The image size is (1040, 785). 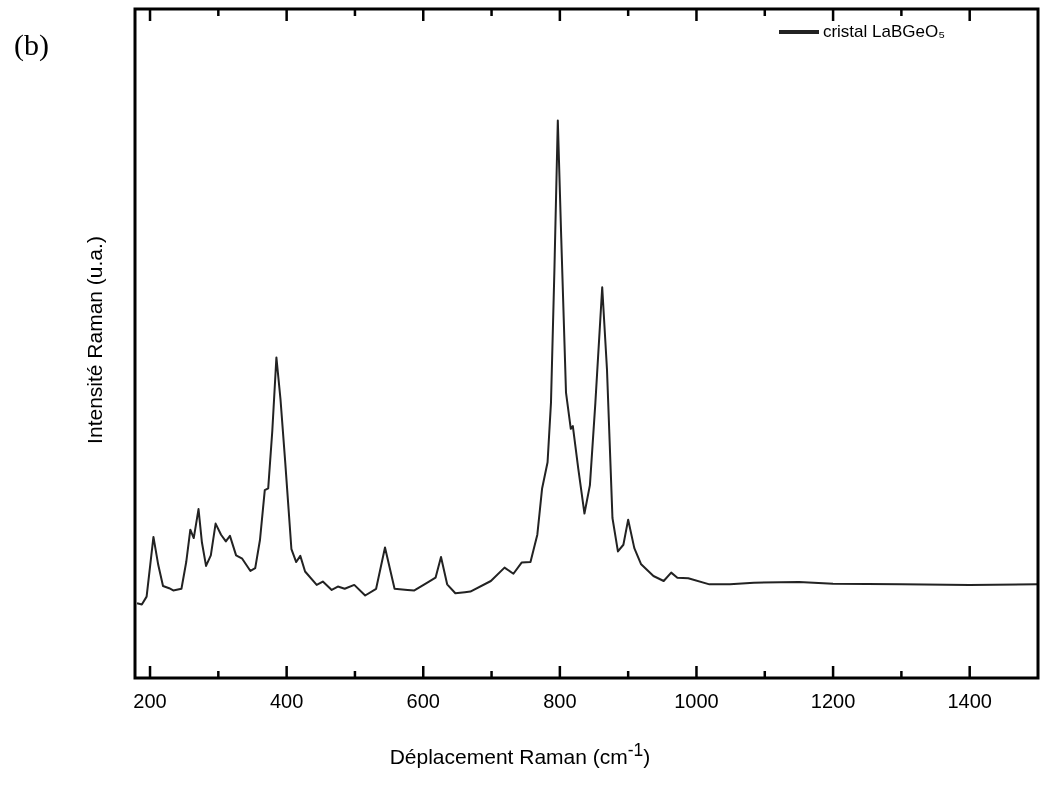 I want to click on x-tick-label: 1000, so click(x=696, y=700).